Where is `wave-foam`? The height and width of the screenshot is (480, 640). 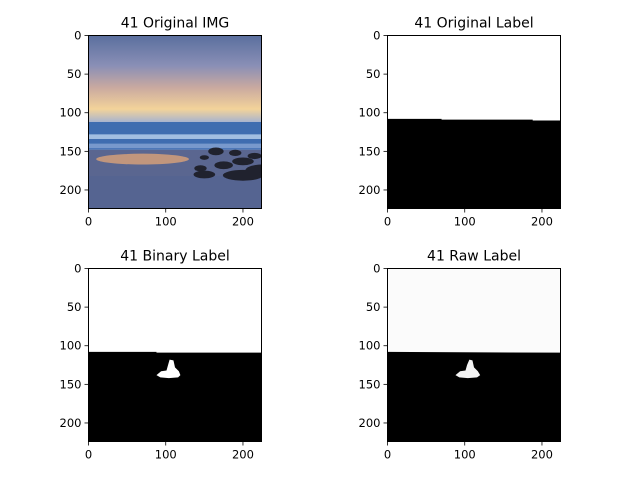
wave-foam is located at coordinates (175, 136).